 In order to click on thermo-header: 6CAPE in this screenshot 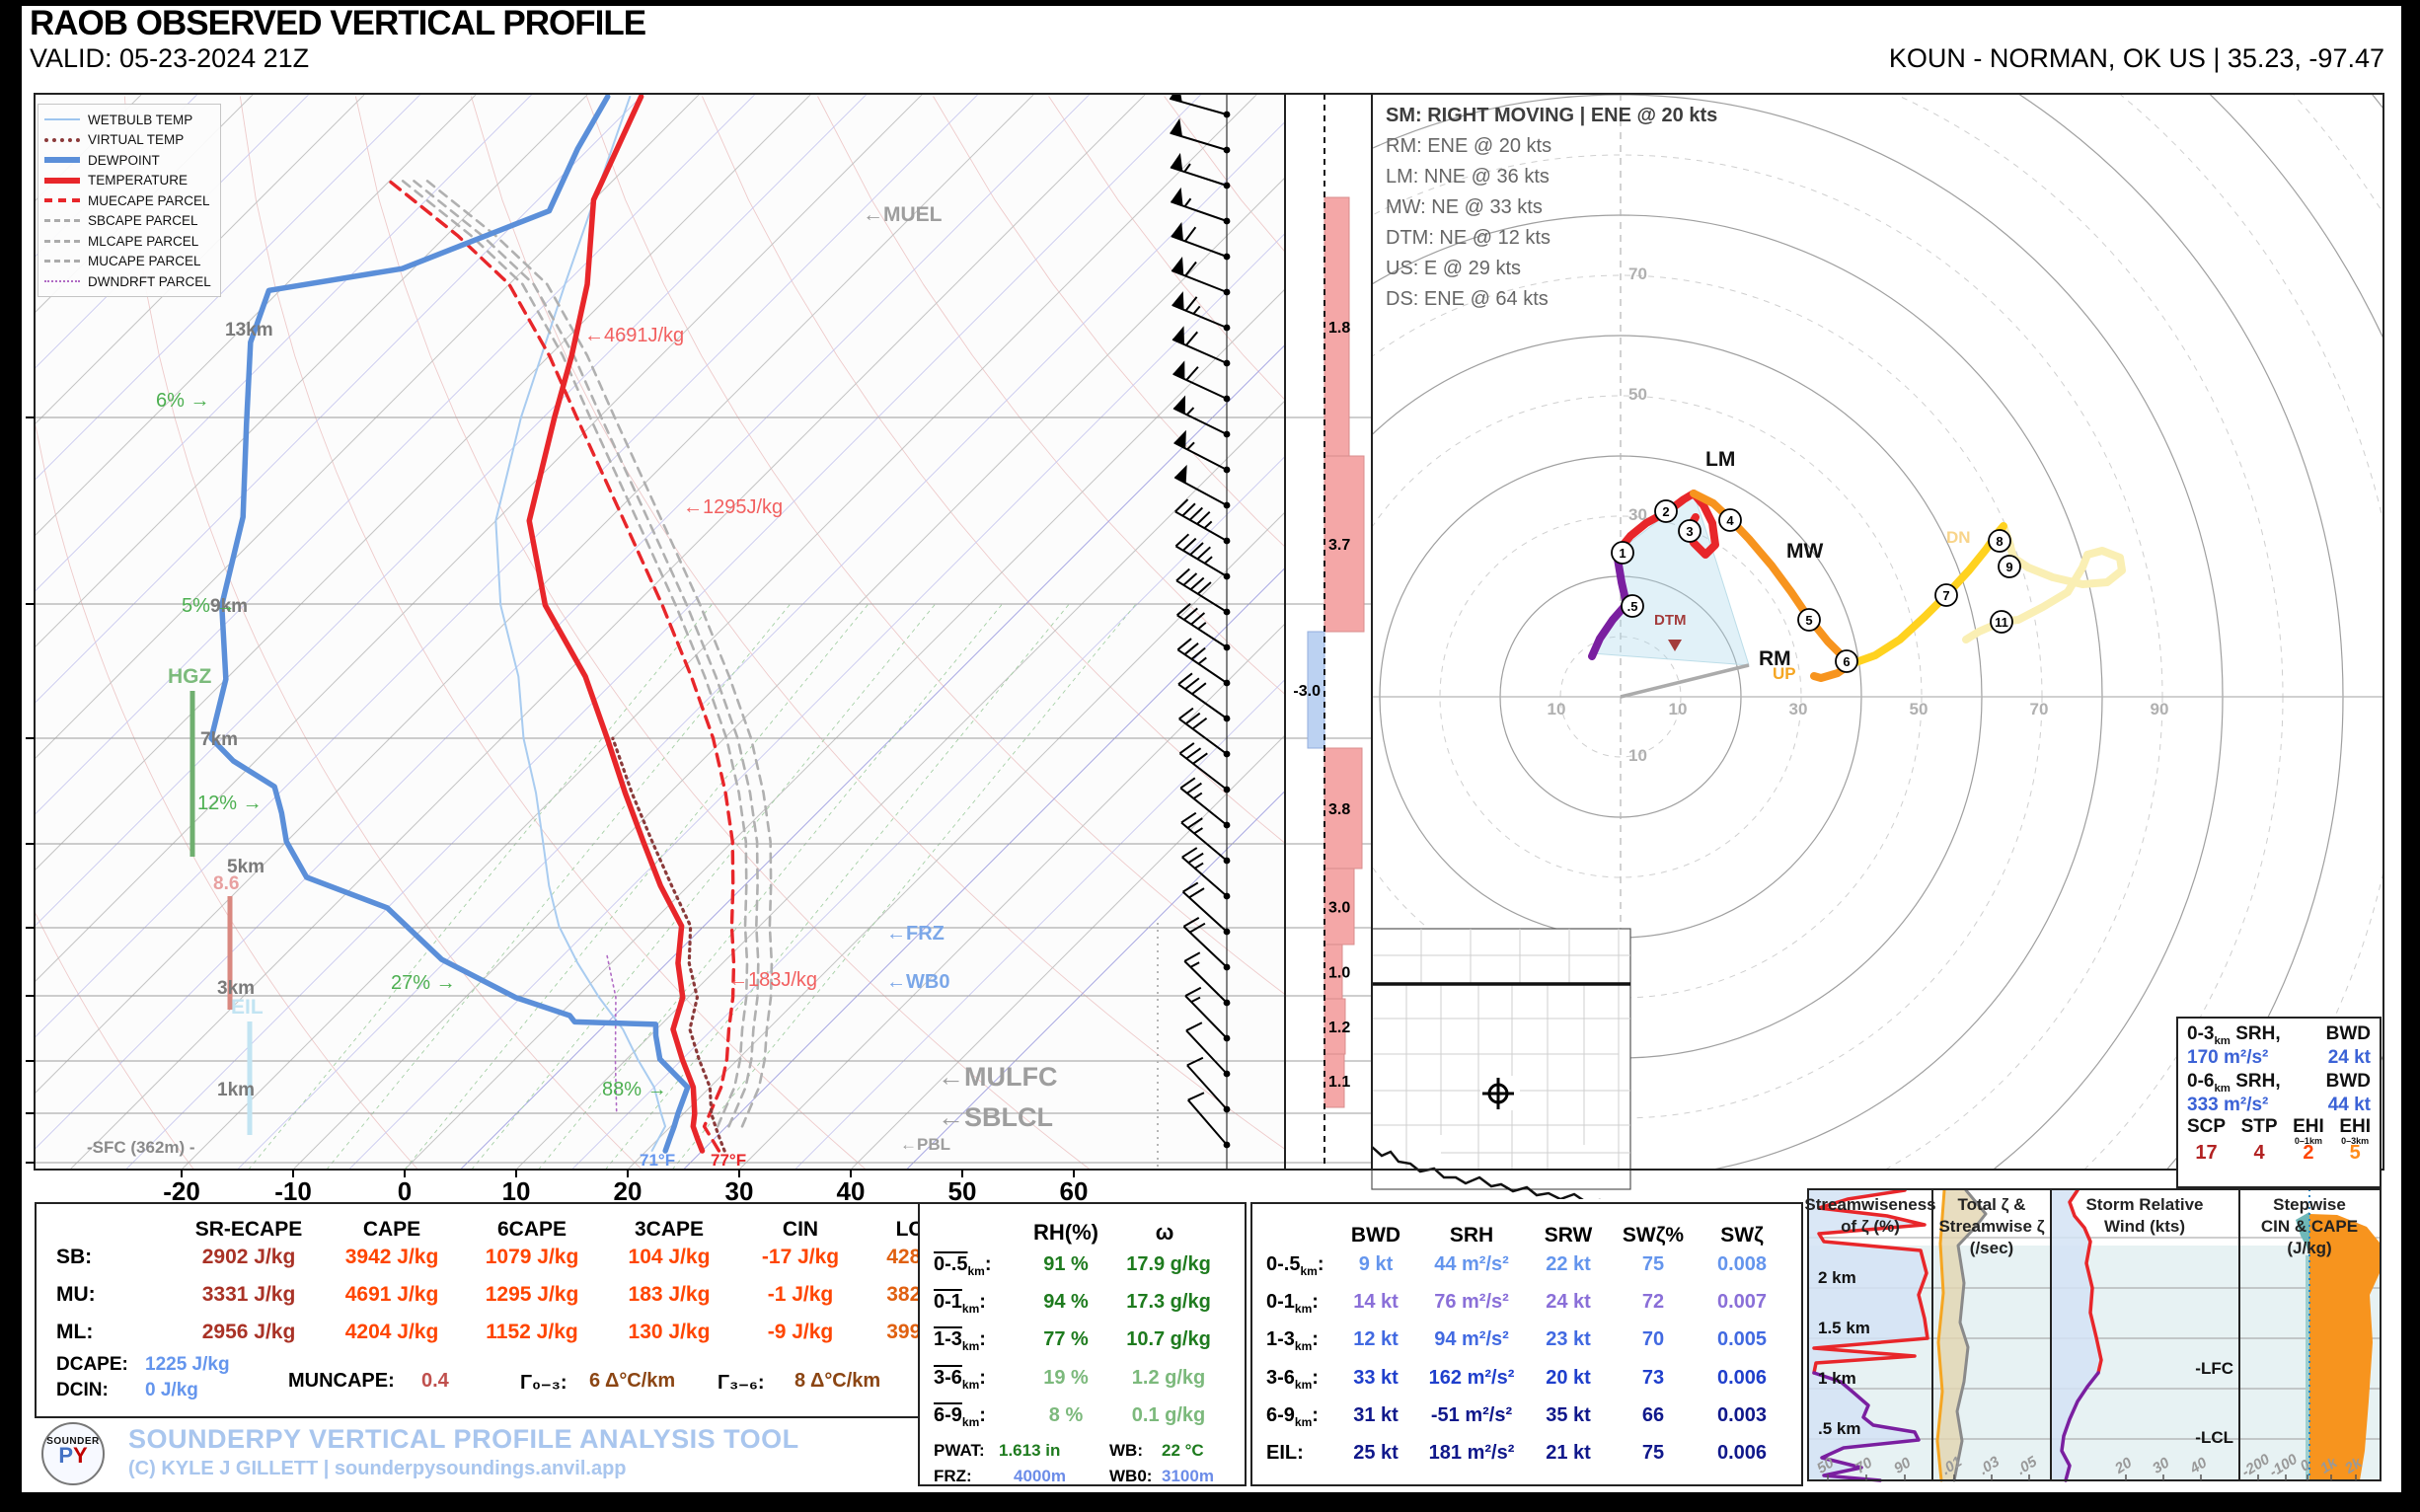, I will do `click(531, 1229)`.